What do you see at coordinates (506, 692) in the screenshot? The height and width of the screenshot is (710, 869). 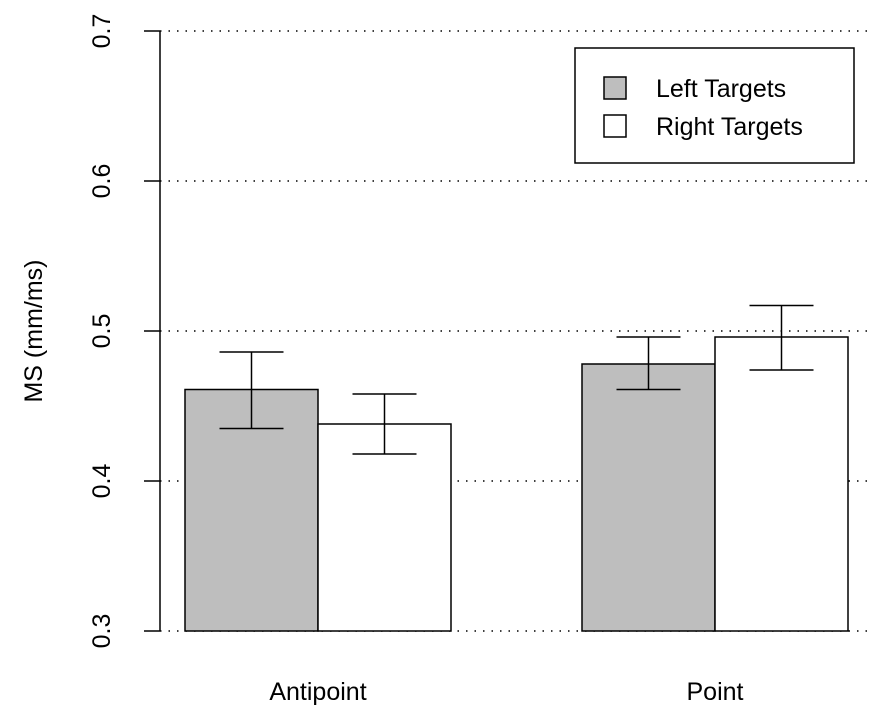 I see `x-axis-labels: Antipoint Point` at bounding box center [506, 692].